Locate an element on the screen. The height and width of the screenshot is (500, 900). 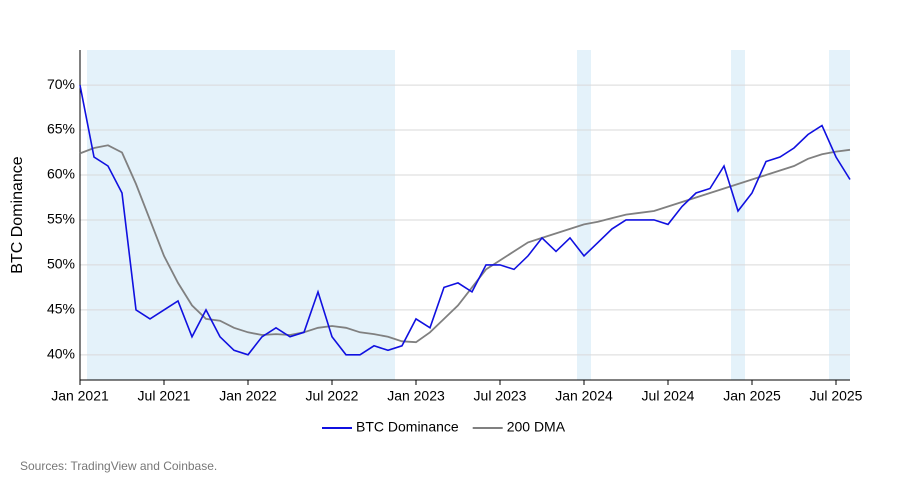
y-tick-label: 40% is located at coordinates (61, 354).